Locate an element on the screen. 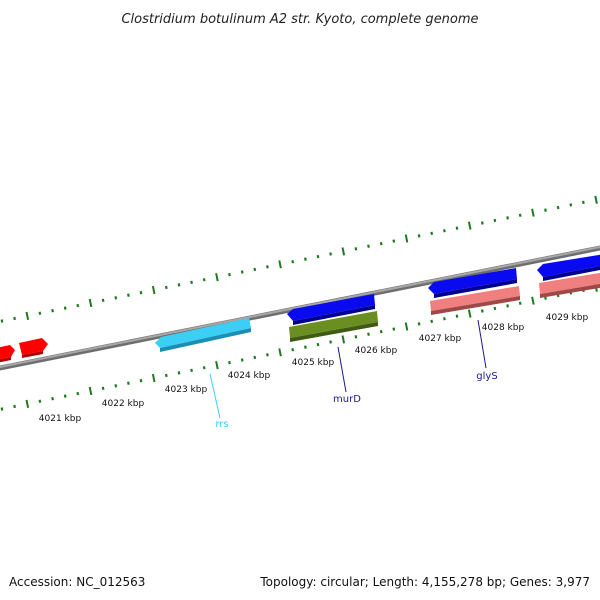 This screenshot has height=600, width=600. kbp-label: 4024 kbp is located at coordinates (249, 376).